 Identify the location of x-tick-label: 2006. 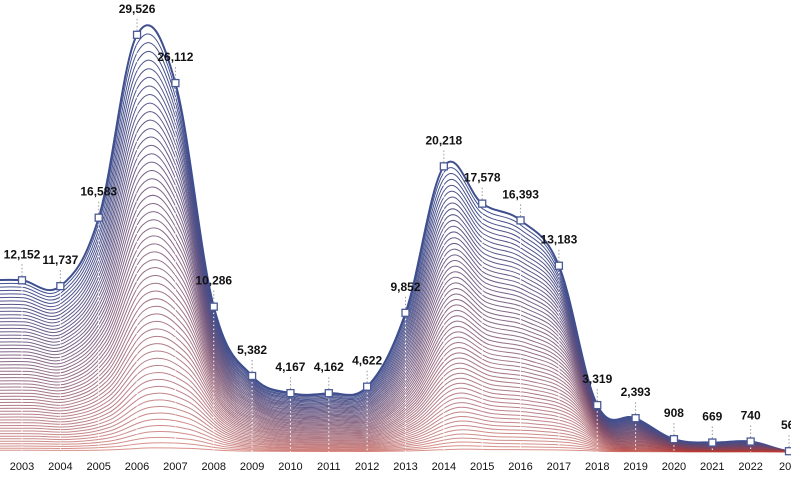
(137, 467).